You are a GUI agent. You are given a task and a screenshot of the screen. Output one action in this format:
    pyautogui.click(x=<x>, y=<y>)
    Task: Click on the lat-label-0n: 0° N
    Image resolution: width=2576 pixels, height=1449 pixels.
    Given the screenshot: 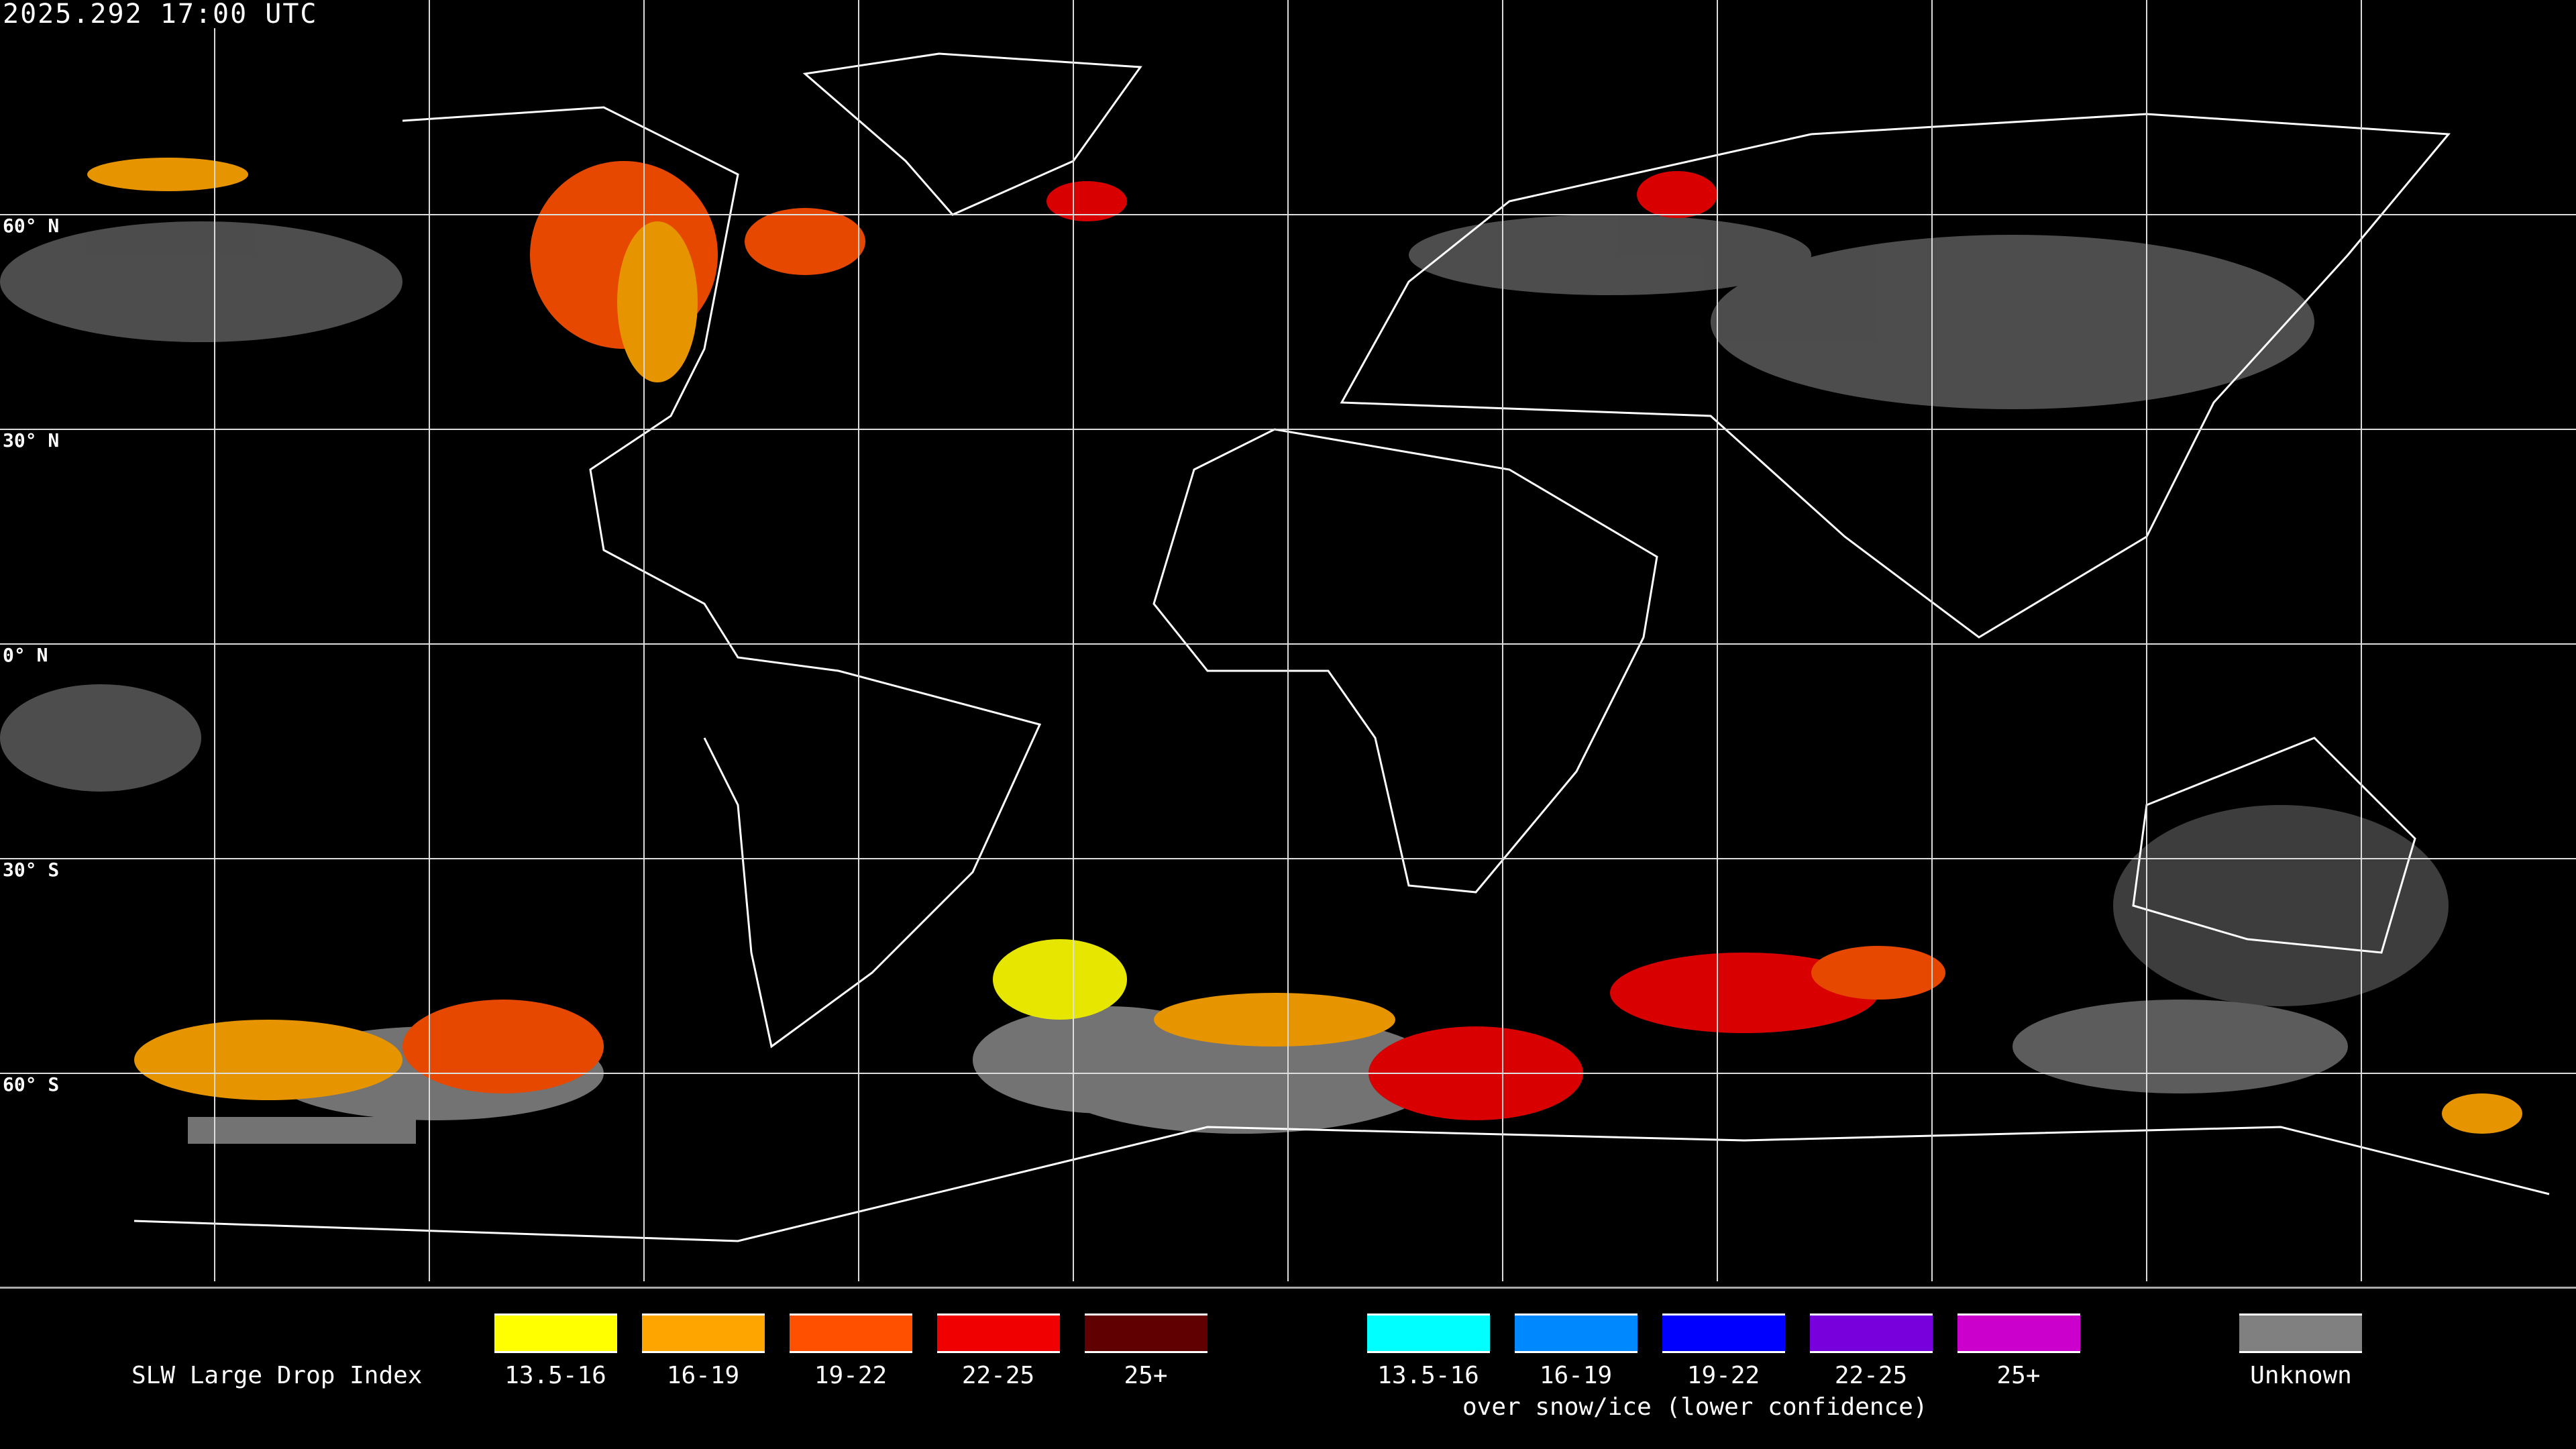 What is the action you would take?
    pyautogui.click(x=25, y=655)
    